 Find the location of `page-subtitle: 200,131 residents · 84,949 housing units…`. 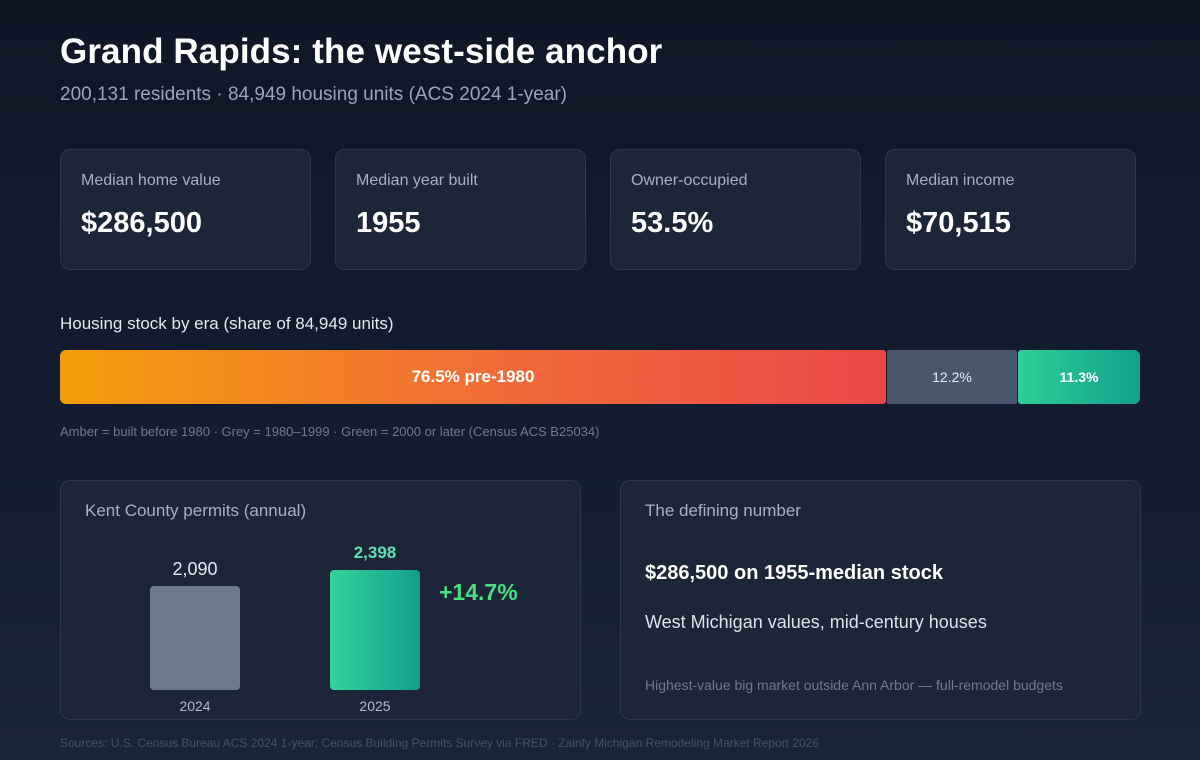

page-subtitle: 200,131 residents · 84,949 housing units… is located at coordinates (313, 94).